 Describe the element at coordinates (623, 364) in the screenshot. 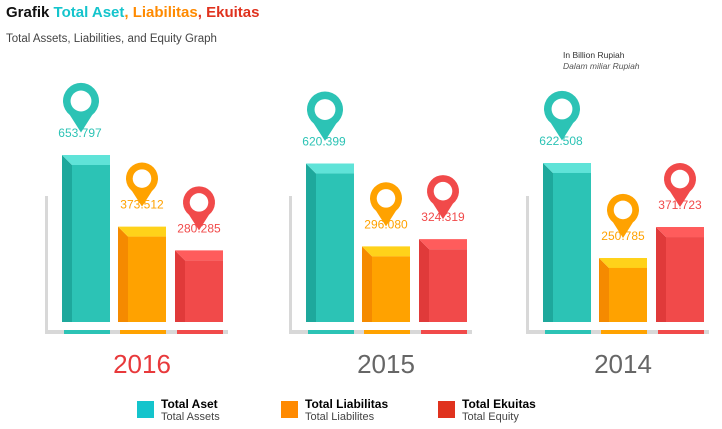

I see `year-label-2014: 2014` at that location.